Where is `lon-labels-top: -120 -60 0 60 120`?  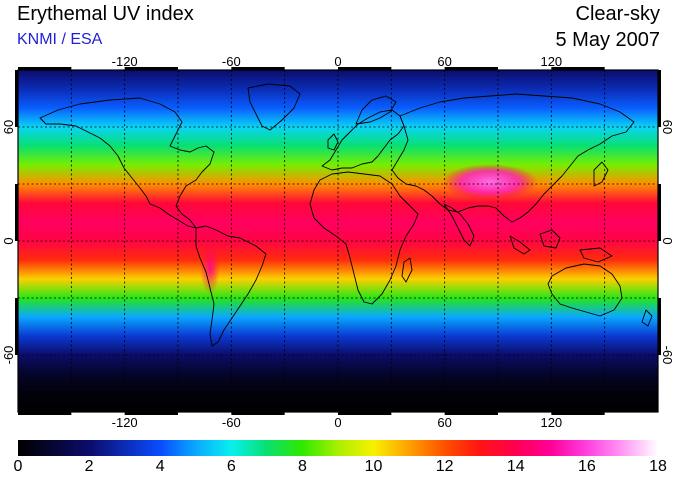
lon-labels-top: -120 -60 0 60 120 is located at coordinates (337, 61).